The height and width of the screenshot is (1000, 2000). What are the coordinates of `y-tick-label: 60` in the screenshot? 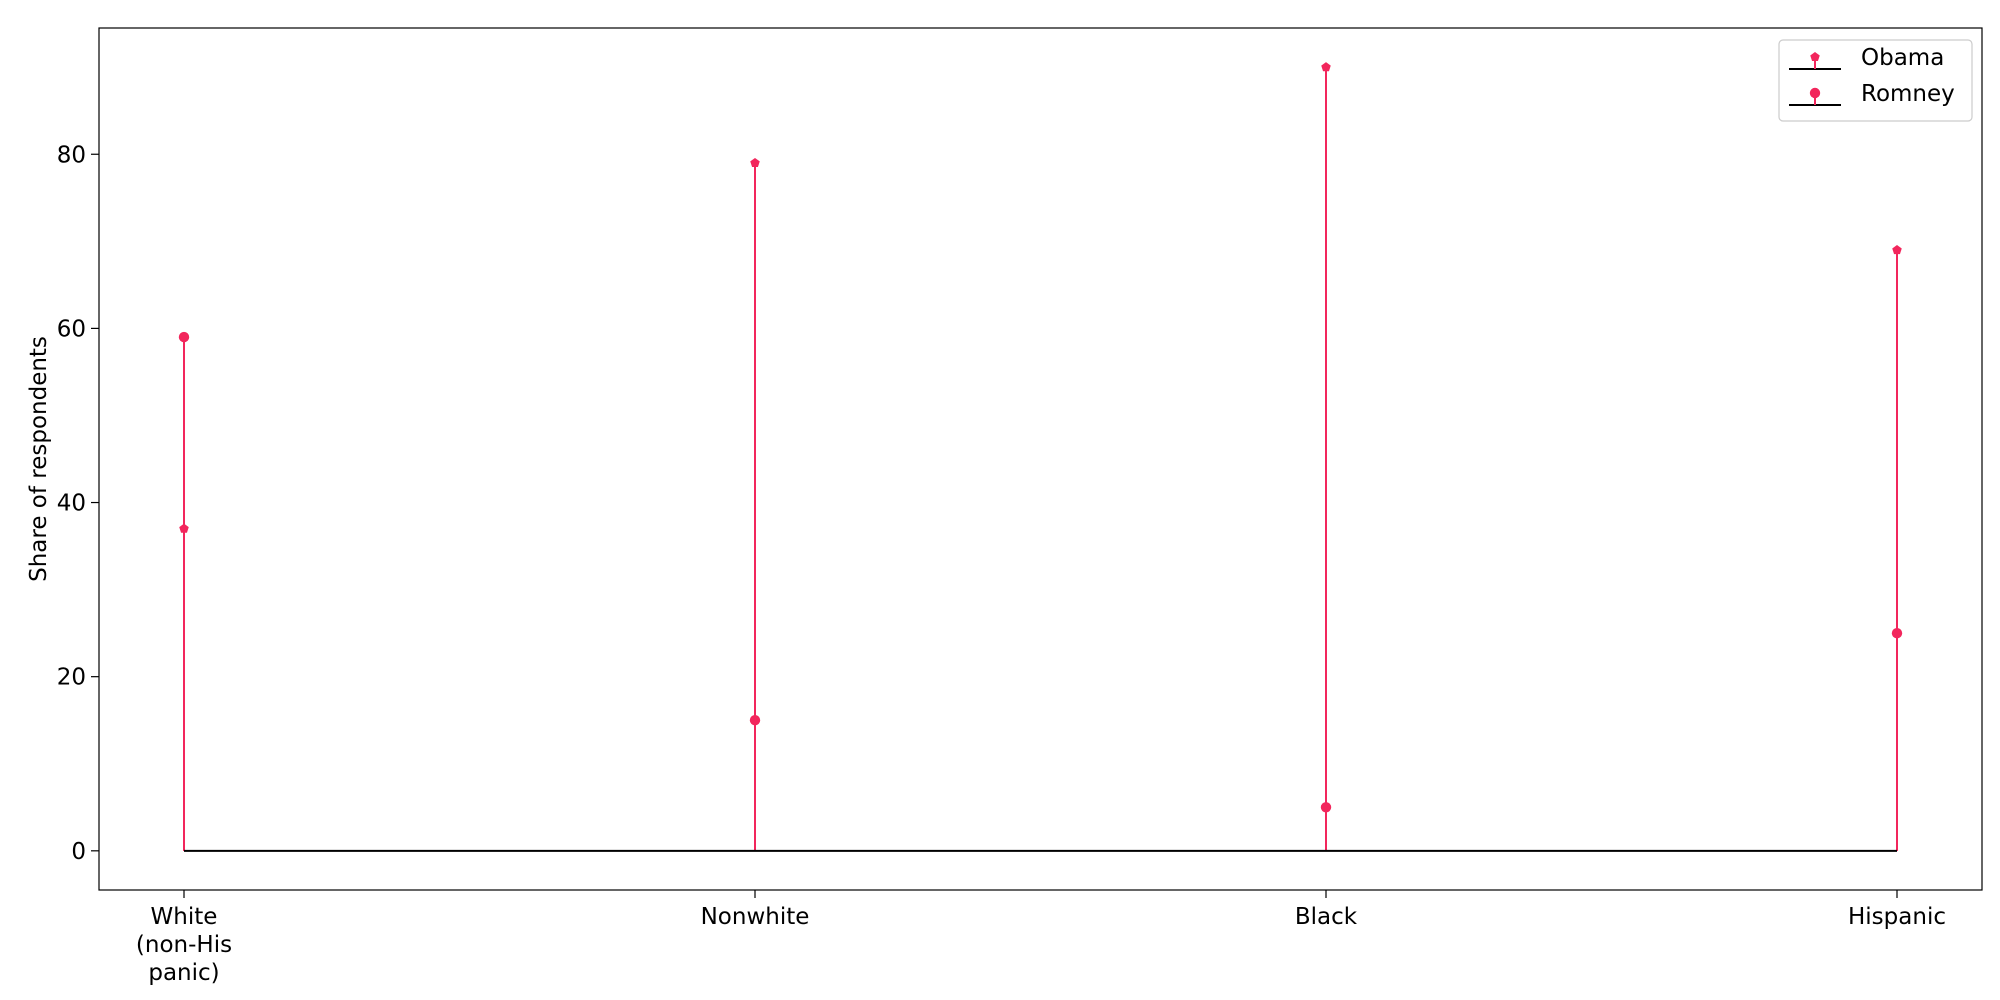 It's located at (71, 329).